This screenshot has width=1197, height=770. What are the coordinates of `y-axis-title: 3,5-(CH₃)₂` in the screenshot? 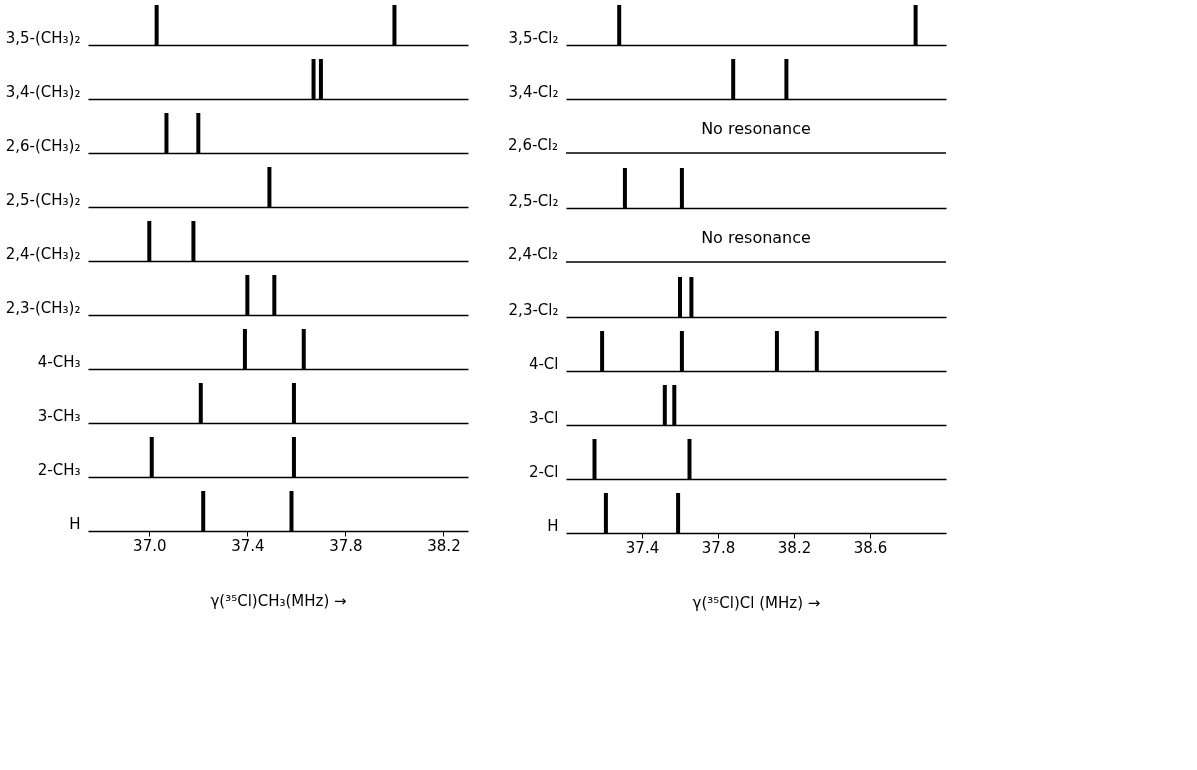 It's located at (43, 37).